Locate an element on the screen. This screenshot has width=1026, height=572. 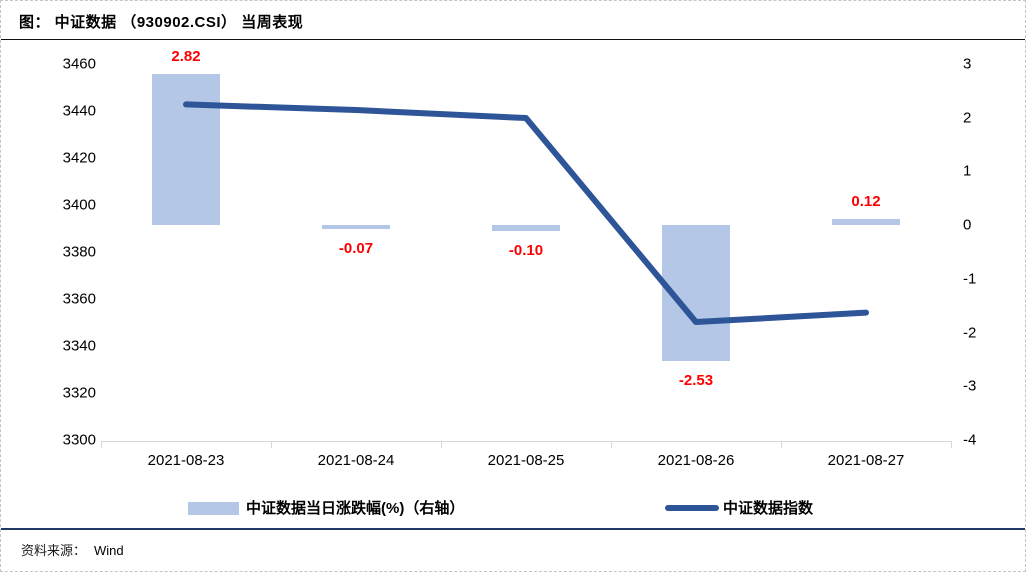
source-value: Wind is located at coordinates (109, 550).